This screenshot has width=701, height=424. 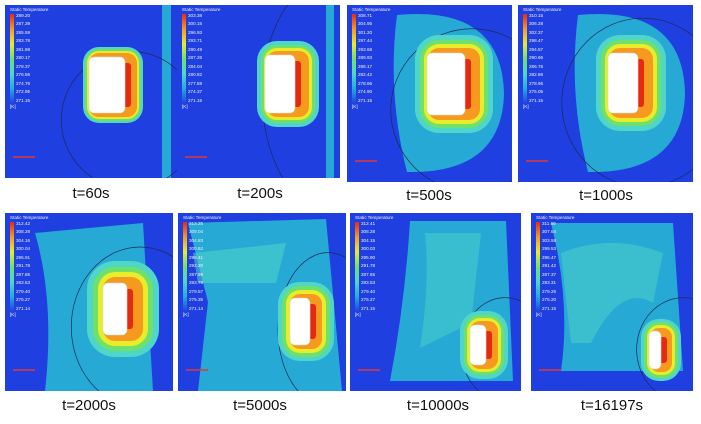 What do you see at coordinates (196, 257) in the screenshot?
I see `legend-value: 296.41` at bounding box center [196, 257].